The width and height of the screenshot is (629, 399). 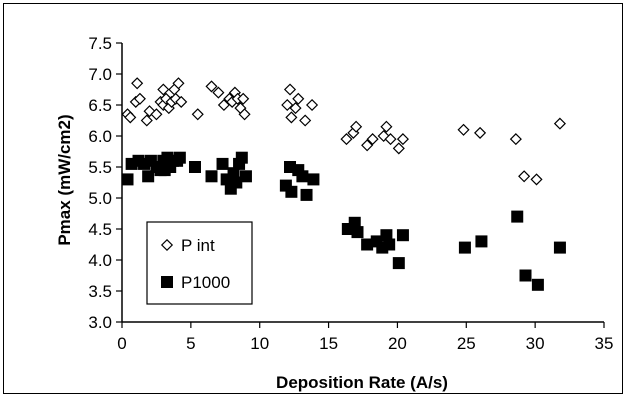 What do you see at coordinates (121, 343) in the screenshot?
I see `x-tick-label: 0` at bounding box center [121, 343].